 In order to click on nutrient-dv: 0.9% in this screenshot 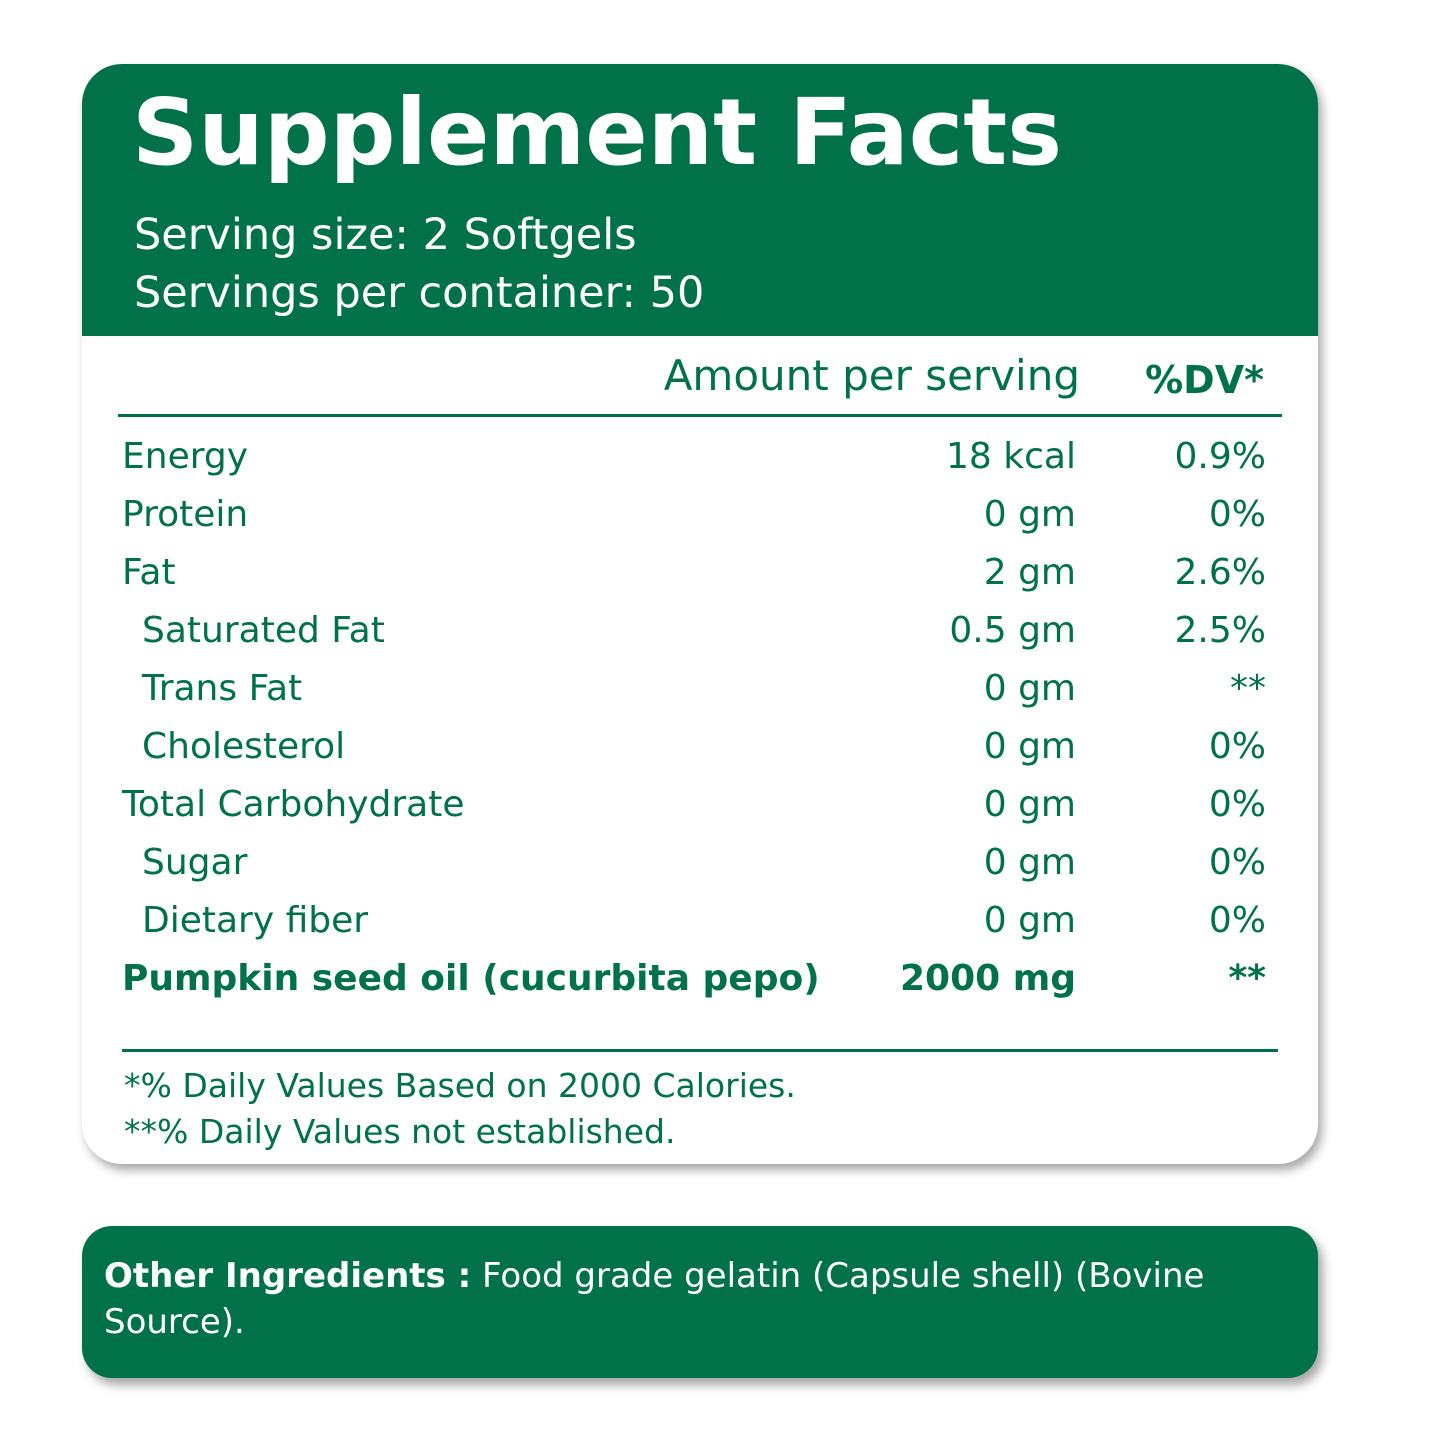, I will do `click(1220, 456)`.